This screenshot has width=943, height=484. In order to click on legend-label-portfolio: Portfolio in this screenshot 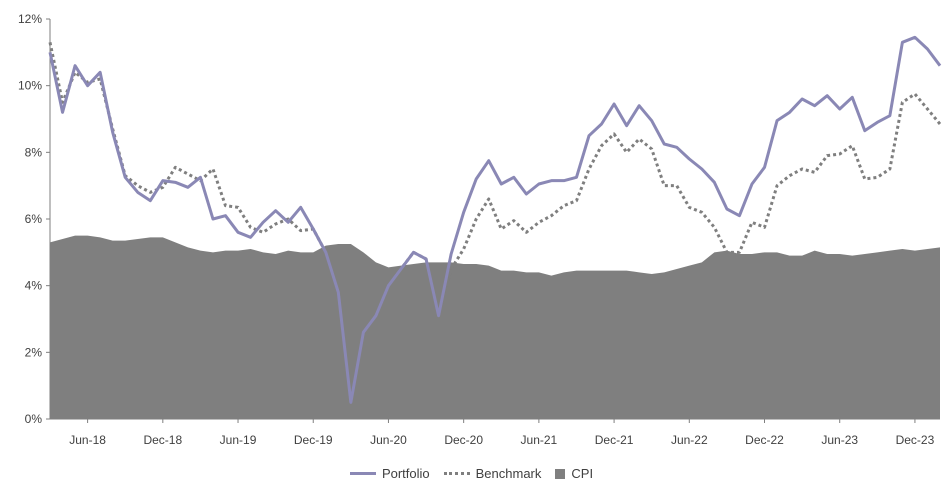, I will do `click(405, 473)`.